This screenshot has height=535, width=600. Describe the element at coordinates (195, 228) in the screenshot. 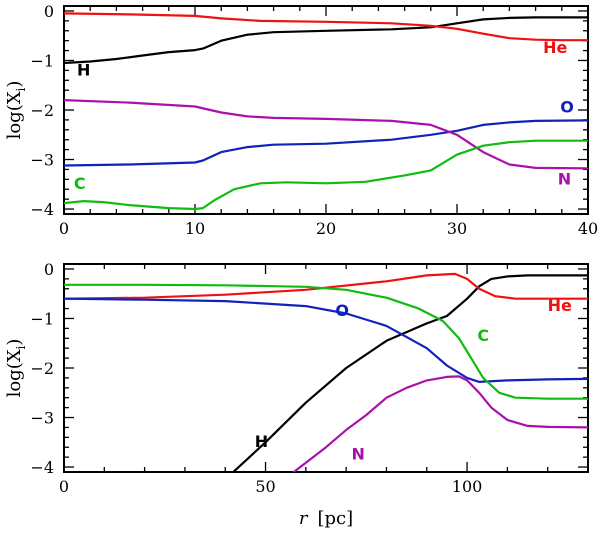

I see `x-tick-label: 10` at that location.